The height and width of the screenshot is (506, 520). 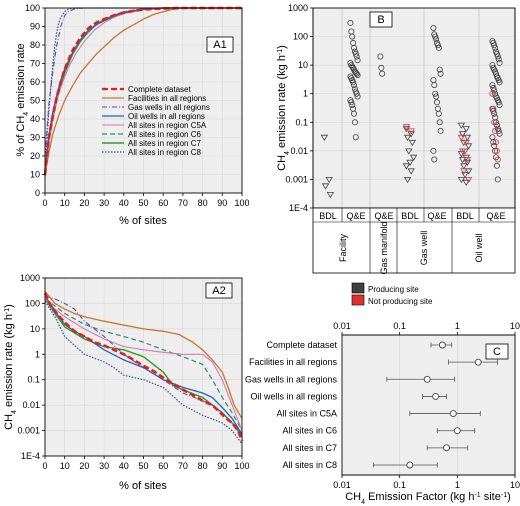 I want to click on a1-ytick-label: 100, so click(x=32, y=8).